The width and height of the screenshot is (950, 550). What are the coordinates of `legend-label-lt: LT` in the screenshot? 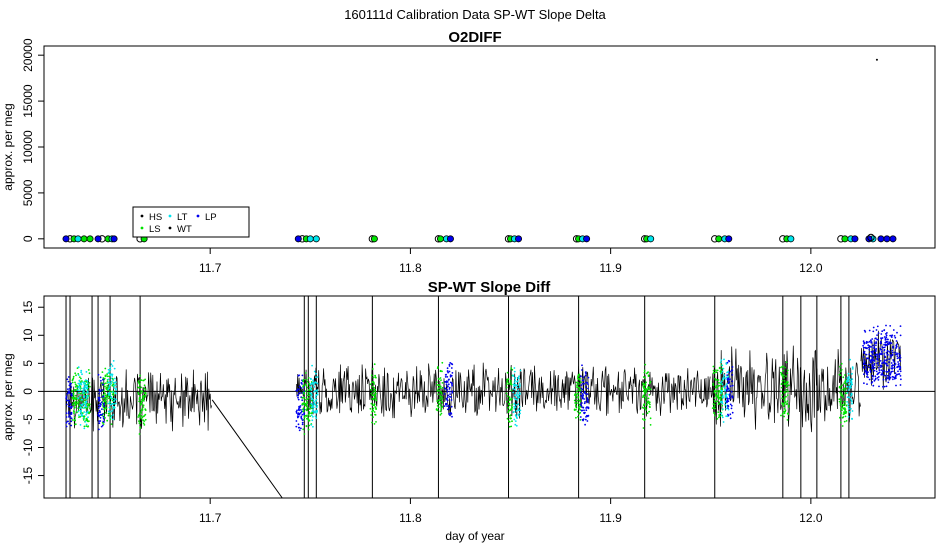 It's located at (182, 217).